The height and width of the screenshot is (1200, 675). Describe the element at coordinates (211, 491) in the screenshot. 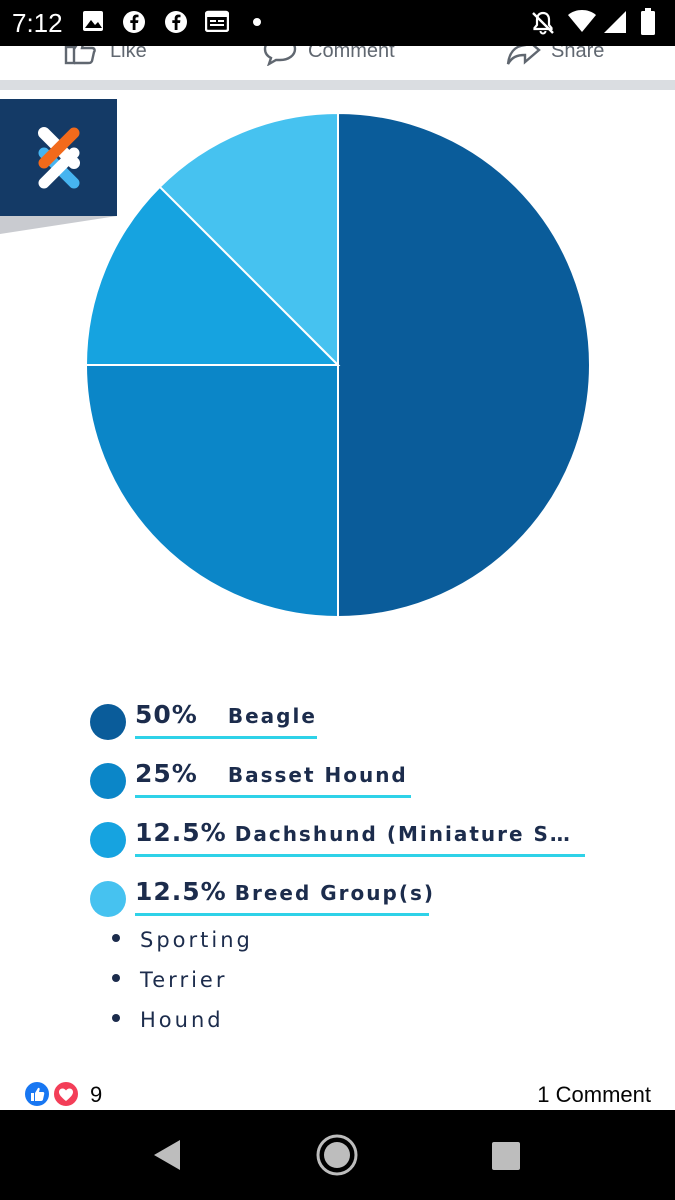

I see `pie-slice-basset-hound` at that location.